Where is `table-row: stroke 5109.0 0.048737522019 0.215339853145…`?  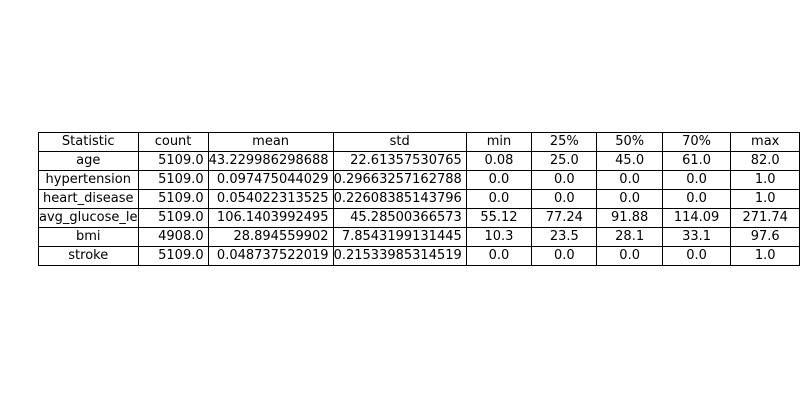 table-row: stroke 5109.0 0.048737522019 0.215339853145… is located at coordinates (419, 256).